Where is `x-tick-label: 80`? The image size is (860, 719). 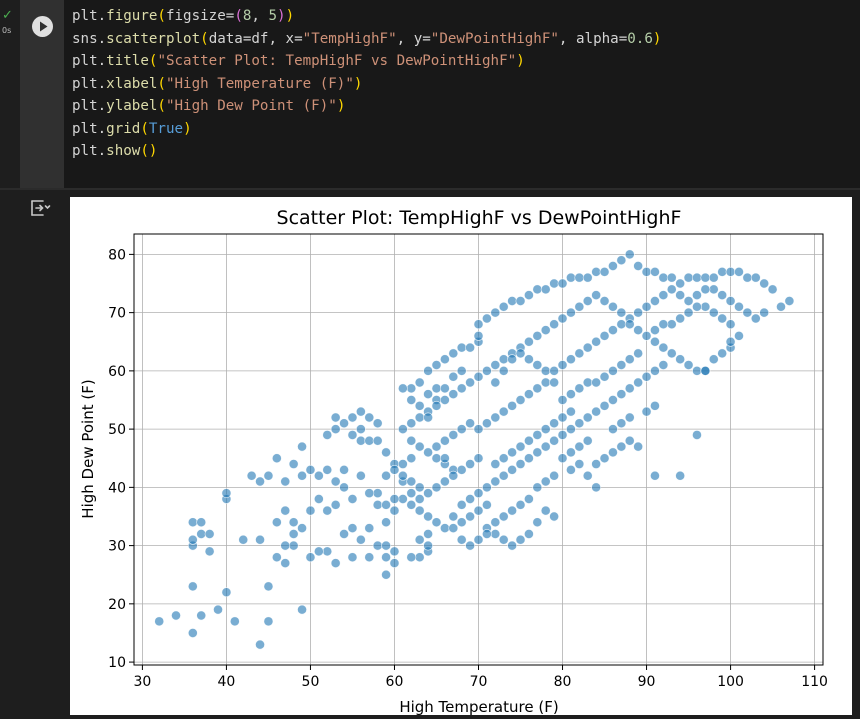 x-tick-label: 80 is located at coordinates (563, 682).